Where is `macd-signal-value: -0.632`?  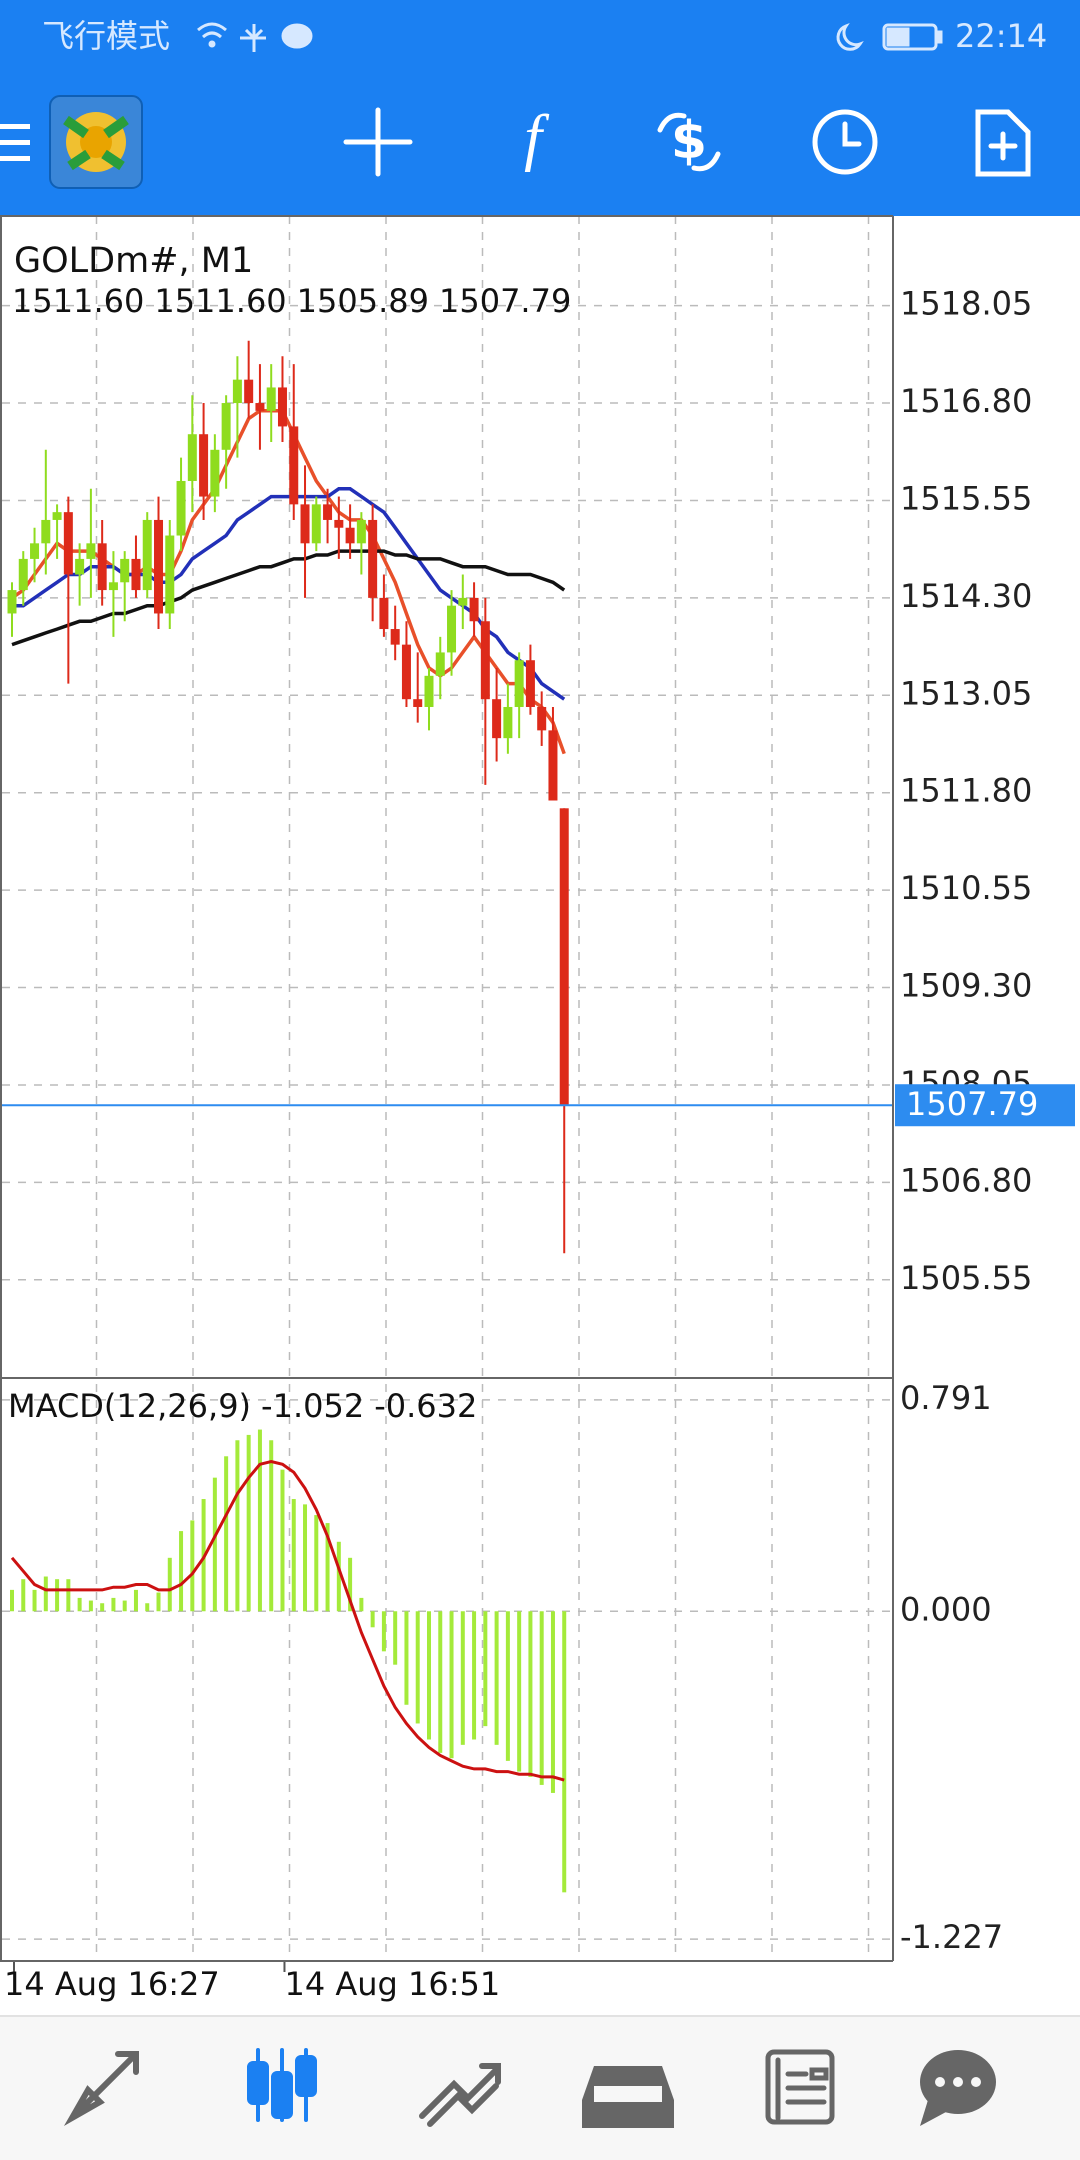 macd-signal-value: -0.632 is located at coordinates (425, 1406).